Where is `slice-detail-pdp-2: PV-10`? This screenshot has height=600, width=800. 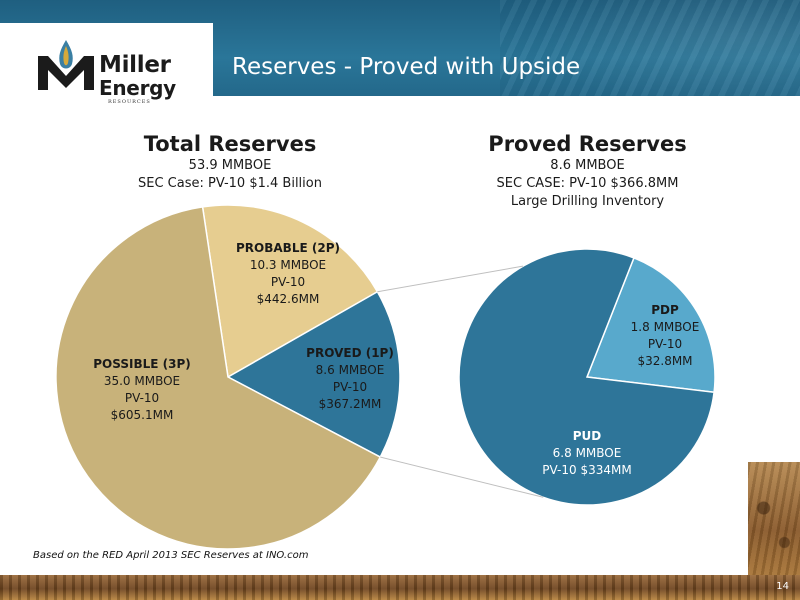 slice-detail-pdp-2: PV-10 is located at coordinates (665, 344).